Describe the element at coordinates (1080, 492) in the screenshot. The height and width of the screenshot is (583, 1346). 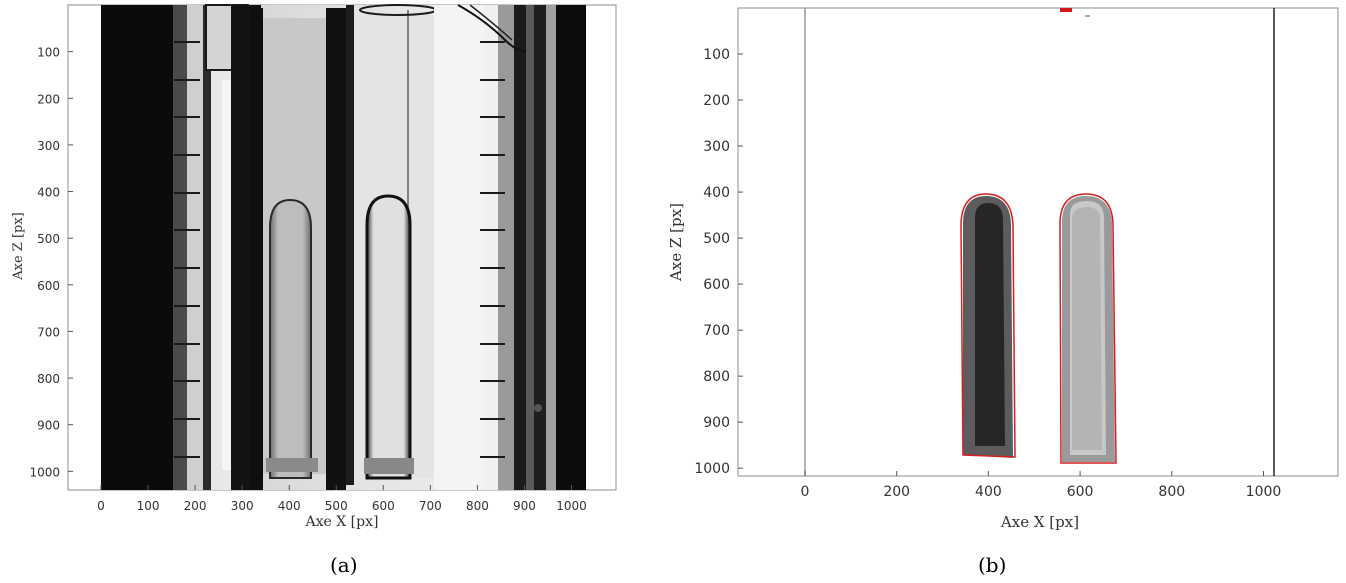
I see `panel-b-xtick-label: 600` at that location.